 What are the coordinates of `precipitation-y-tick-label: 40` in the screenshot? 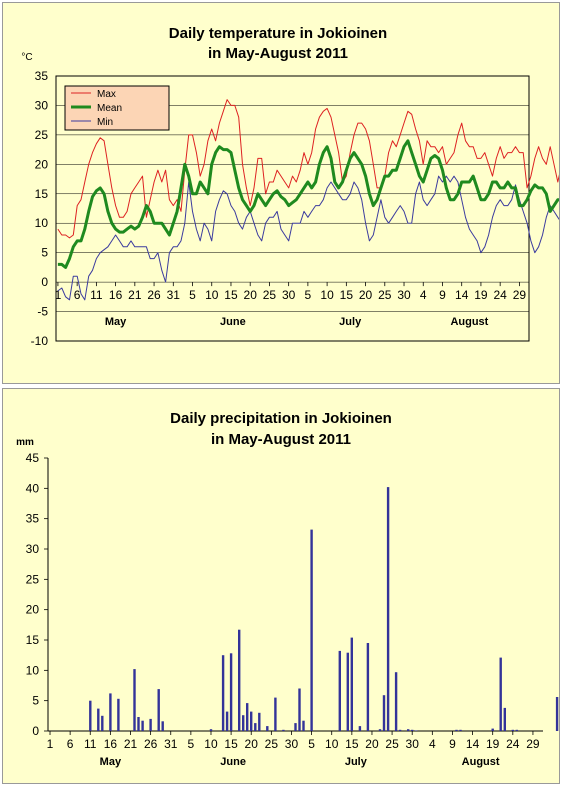 It's located at (33, 488).